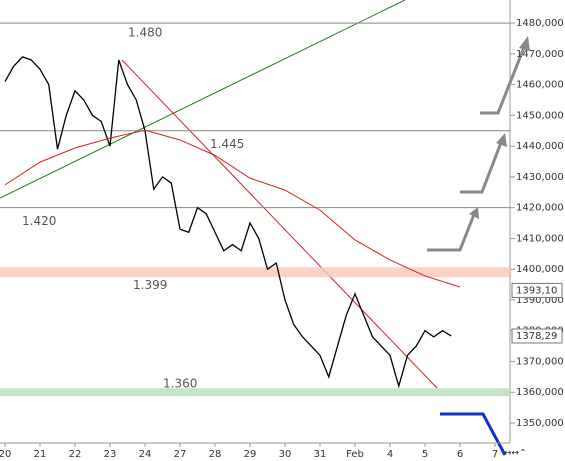 This screenshot has width=565, height=461. What do you see at coordinates (540, 300) in the screenshot?
I see `y-tick-label: 1390,000` at bounding box center [540, 300].